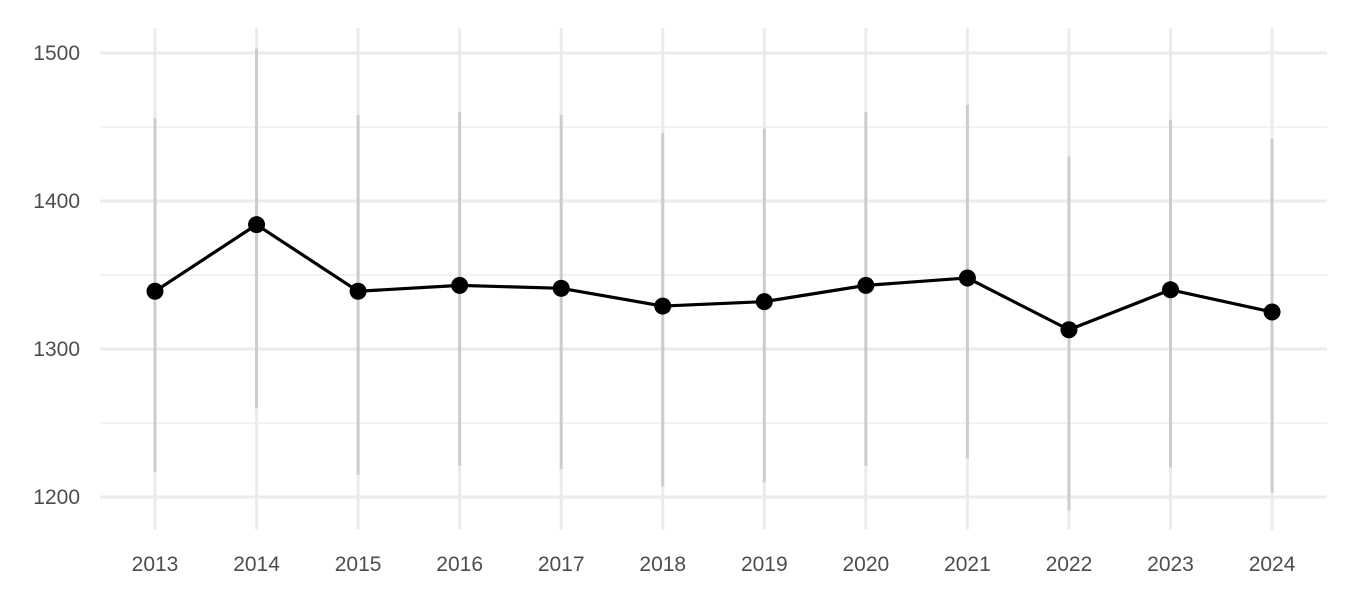 This screenshot has height=600, width=1350. I want to click on x-tick-label: 2013, so click(155, 564).